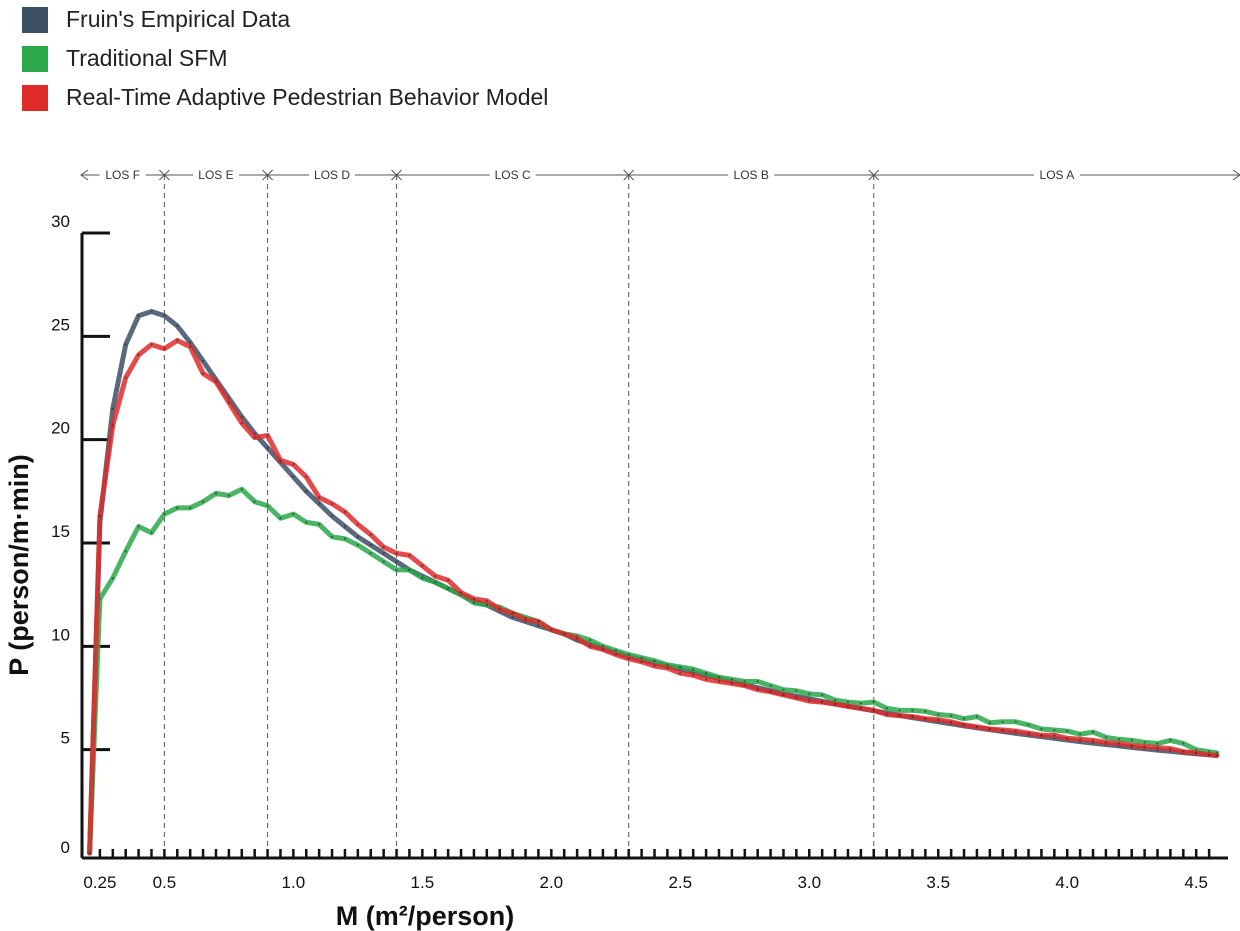 This screenshot has height=931, width=1240. I want to click on x-tick-label: 2.5, so click(680, 882).